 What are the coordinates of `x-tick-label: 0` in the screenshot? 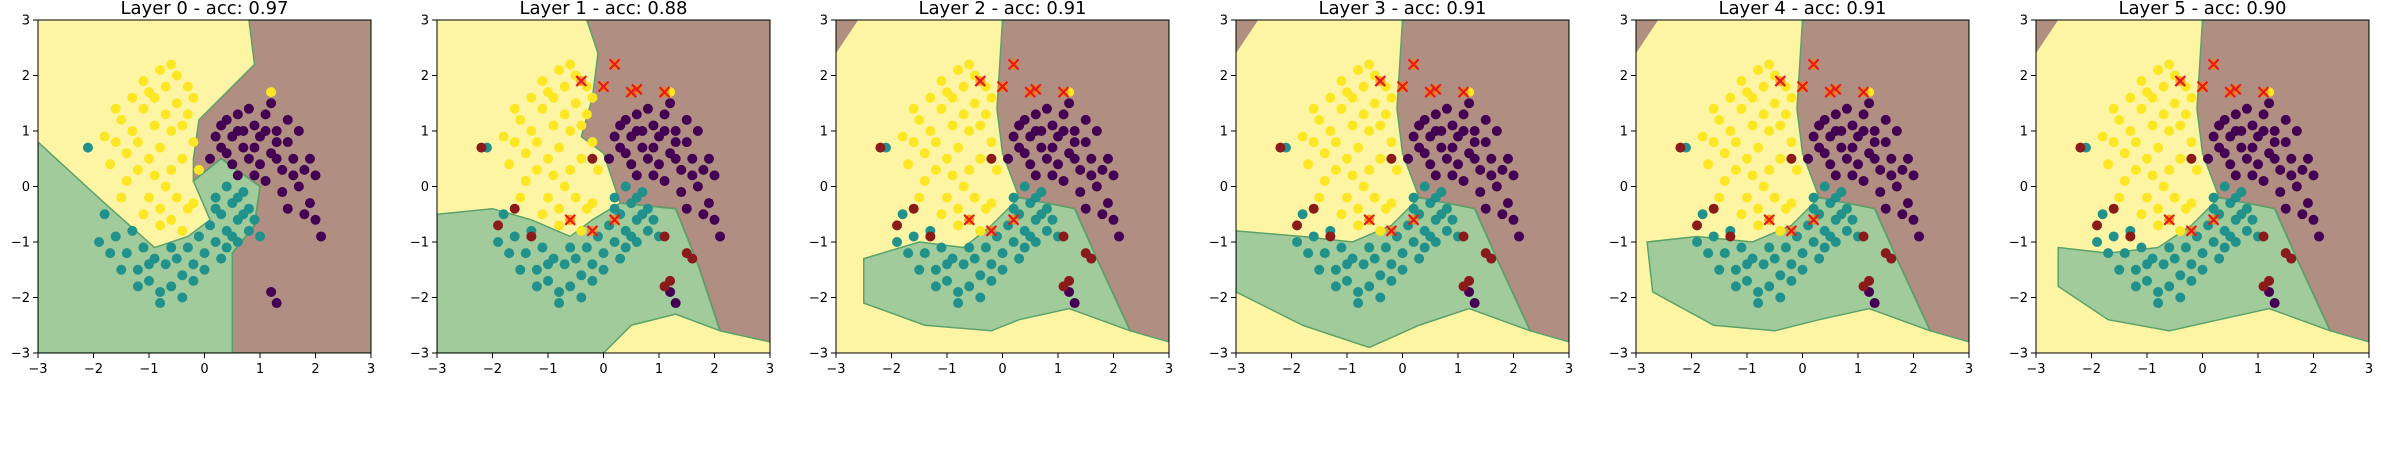 It's located at (204, 369).